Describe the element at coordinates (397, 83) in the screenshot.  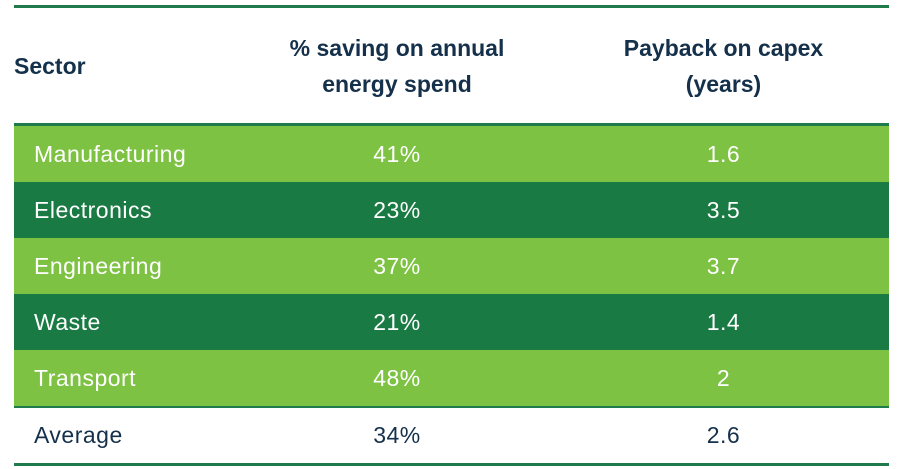
I see `header-saving-line2: energy spend` at that location.